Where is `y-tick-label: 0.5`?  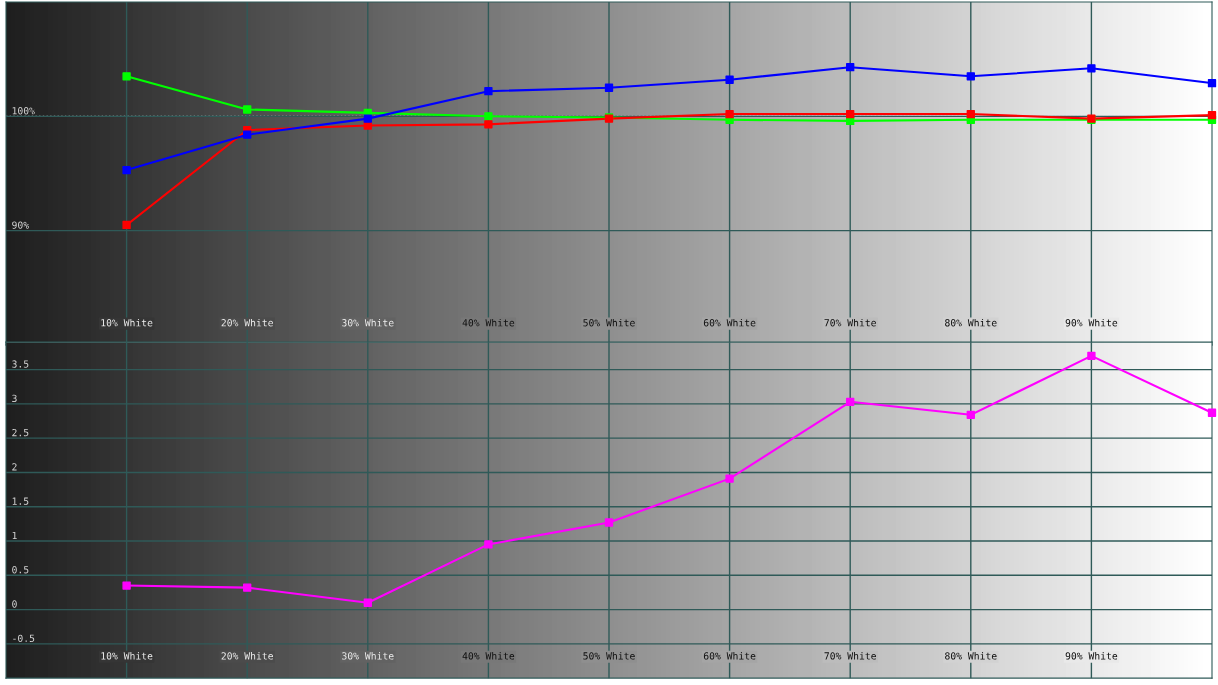
y-tick-label: 0.5 is located at coordinates (20, 570).